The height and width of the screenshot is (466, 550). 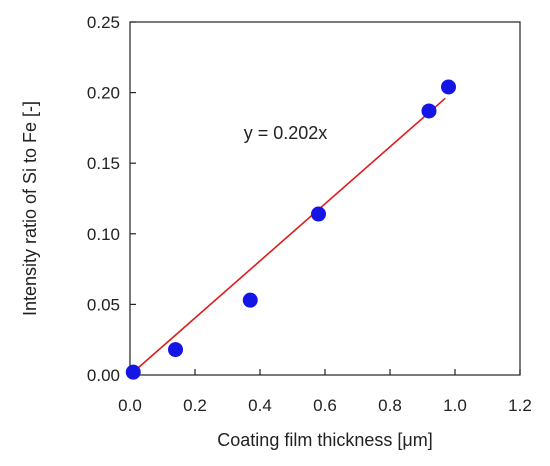 What do you see at coordinates (103, 375) in the screenshot?
I see `y-tick-label: 0.00` at bounding box center [103, 375].